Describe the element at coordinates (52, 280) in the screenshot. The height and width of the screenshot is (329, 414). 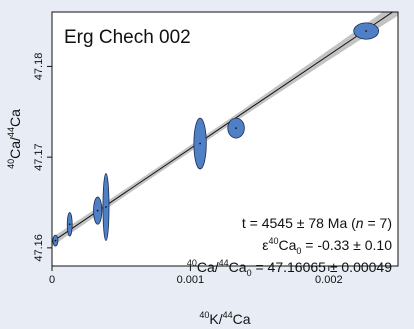
I see `x-tick-label-0: 0` at that location.